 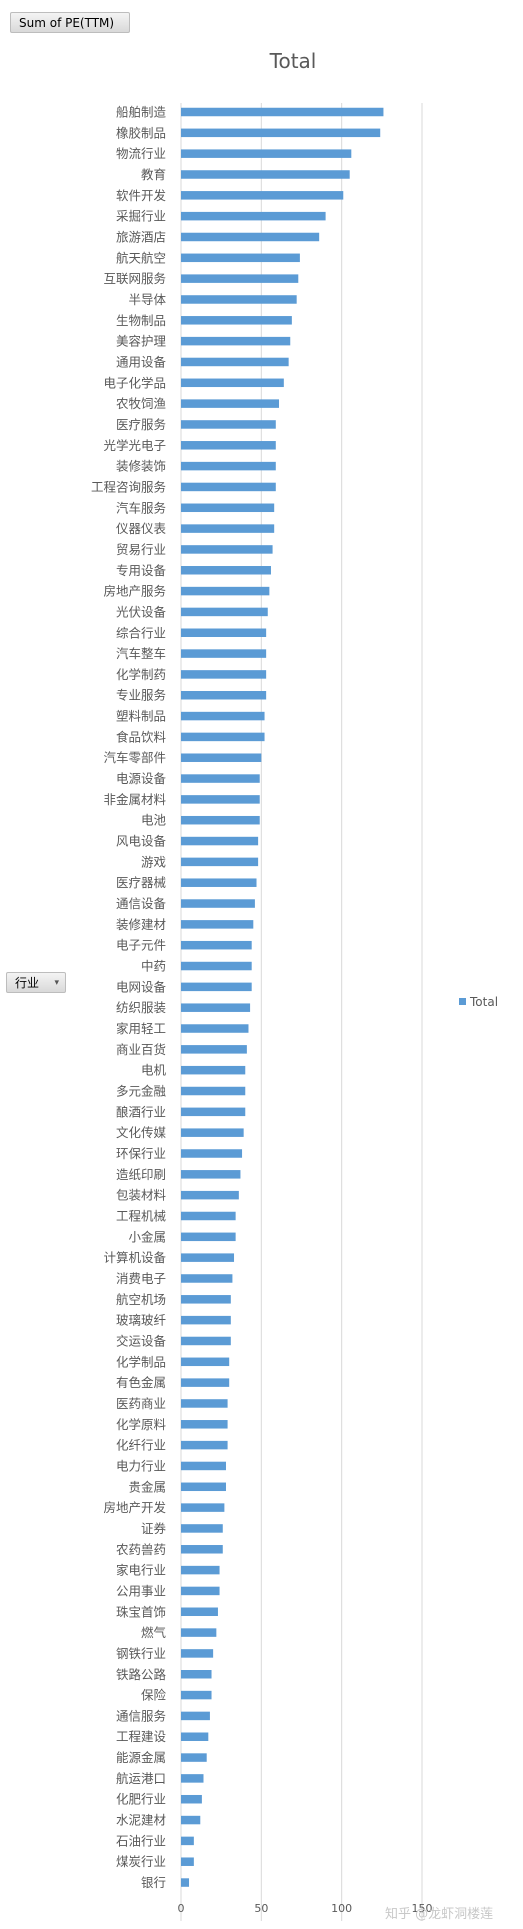 What do you see at coordinates (27, 983) in the screenshot?
I see `pivot-row-field-label: 行业` at bounding box center [27, 983].